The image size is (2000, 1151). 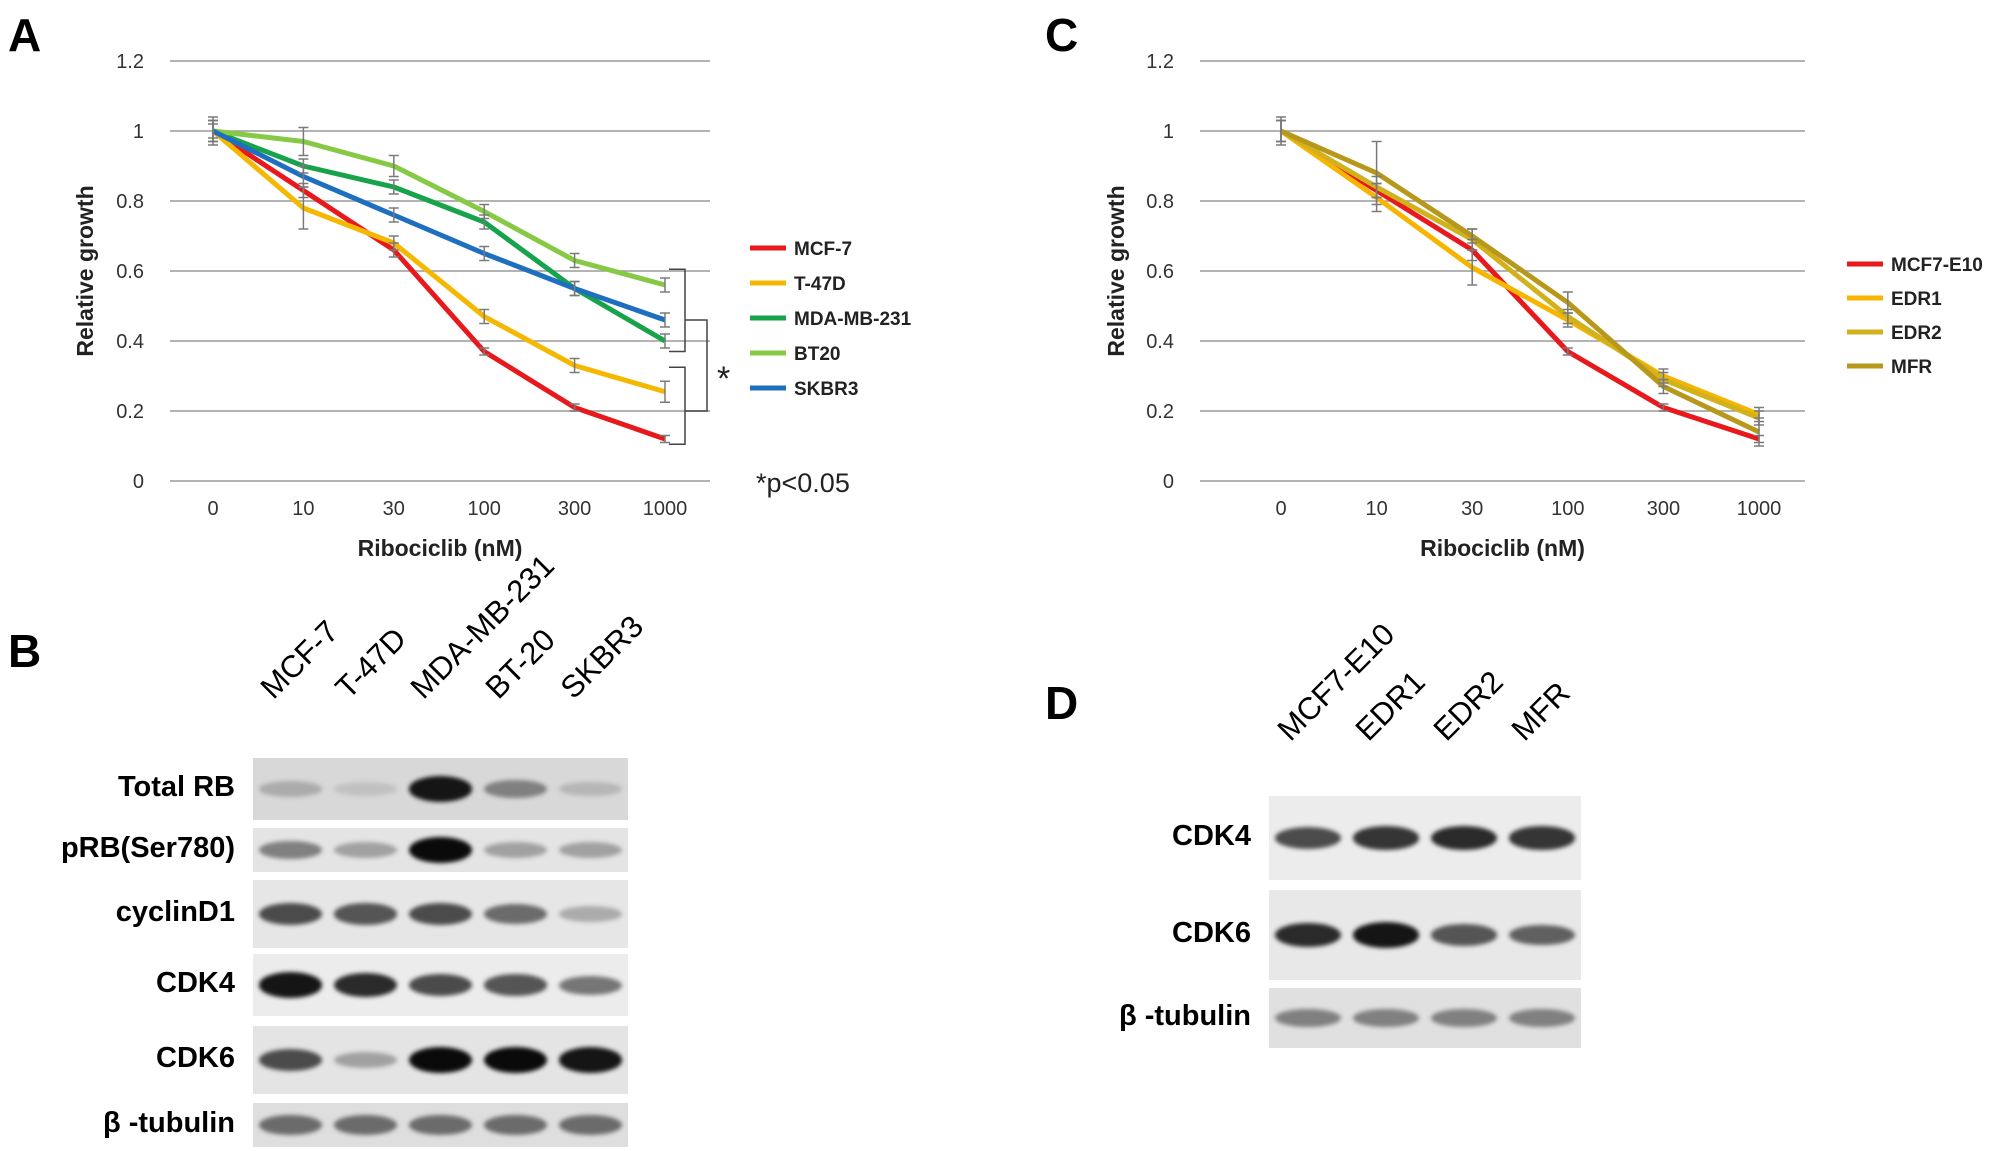 I want to click on x-tick-label: 0, so click(x=212, y=509).